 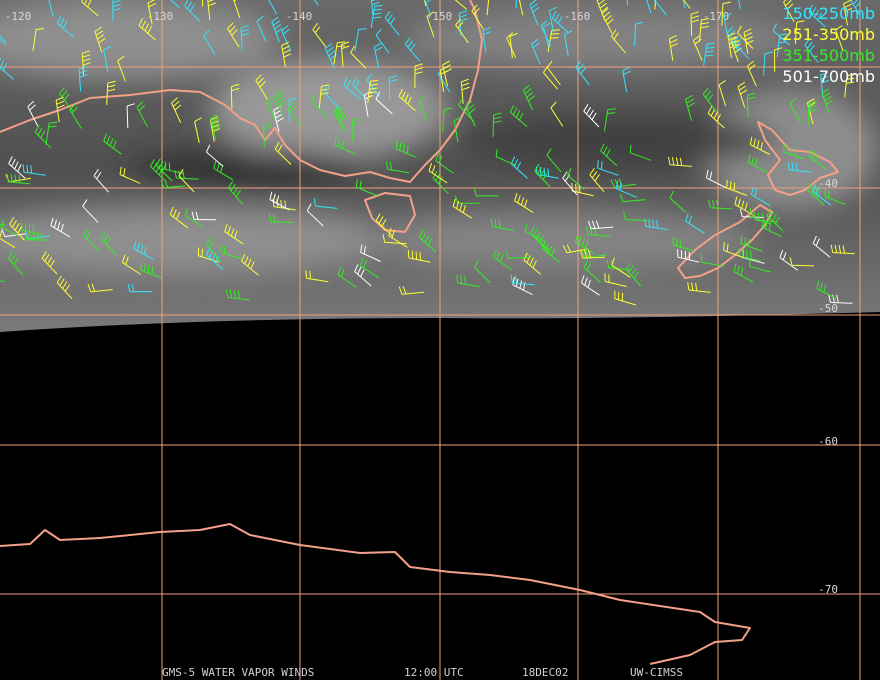 I want to click on footer-text: GMS-5 WATER VAPOR WINDS, so click(x=238, y=672).